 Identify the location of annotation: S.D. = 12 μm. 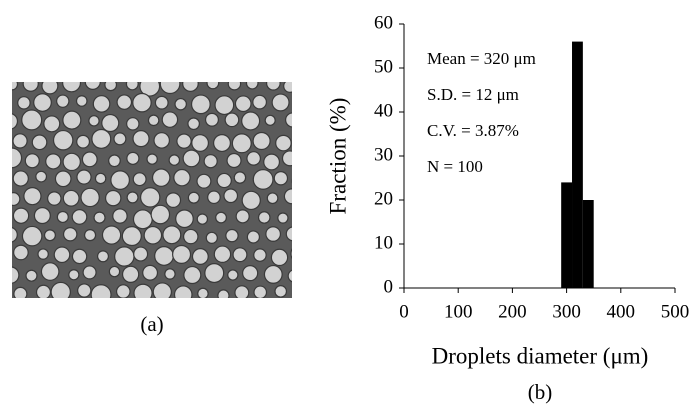
(473, 94).